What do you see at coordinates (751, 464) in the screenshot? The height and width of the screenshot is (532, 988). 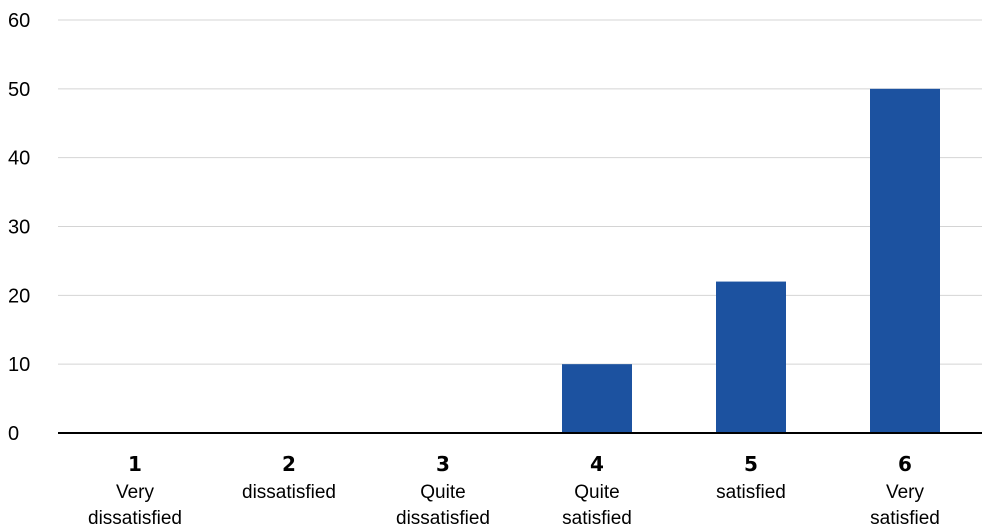 I see `x-category-number: 5` at bounding box center [751, 464].